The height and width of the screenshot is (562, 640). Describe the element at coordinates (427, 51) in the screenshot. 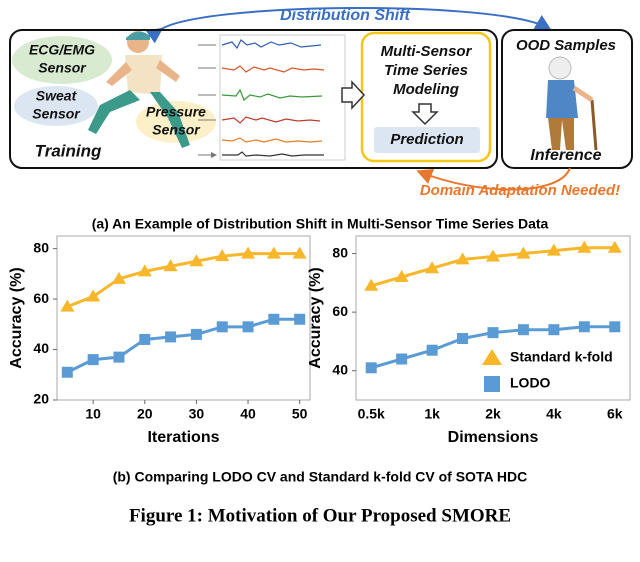

I see `diagram-label: Multi-Sensor` at that location.